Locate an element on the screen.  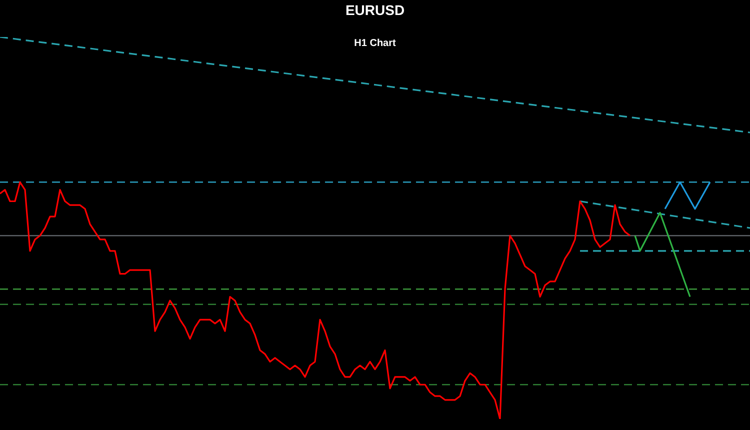
chart-title: EURUSD is located at coordinates (375, 10).